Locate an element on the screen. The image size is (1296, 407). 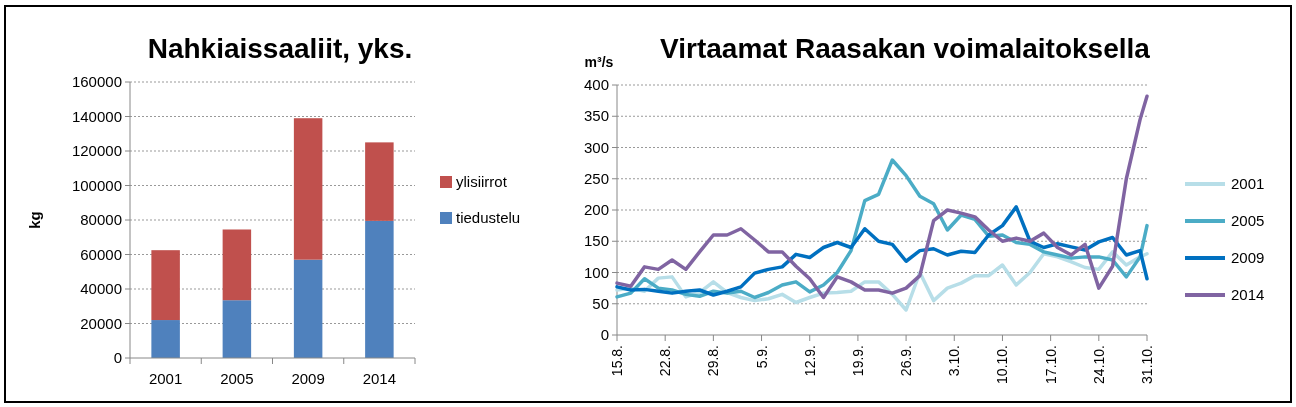
y-tick-label: 200 is located at coordinates (596, 209).